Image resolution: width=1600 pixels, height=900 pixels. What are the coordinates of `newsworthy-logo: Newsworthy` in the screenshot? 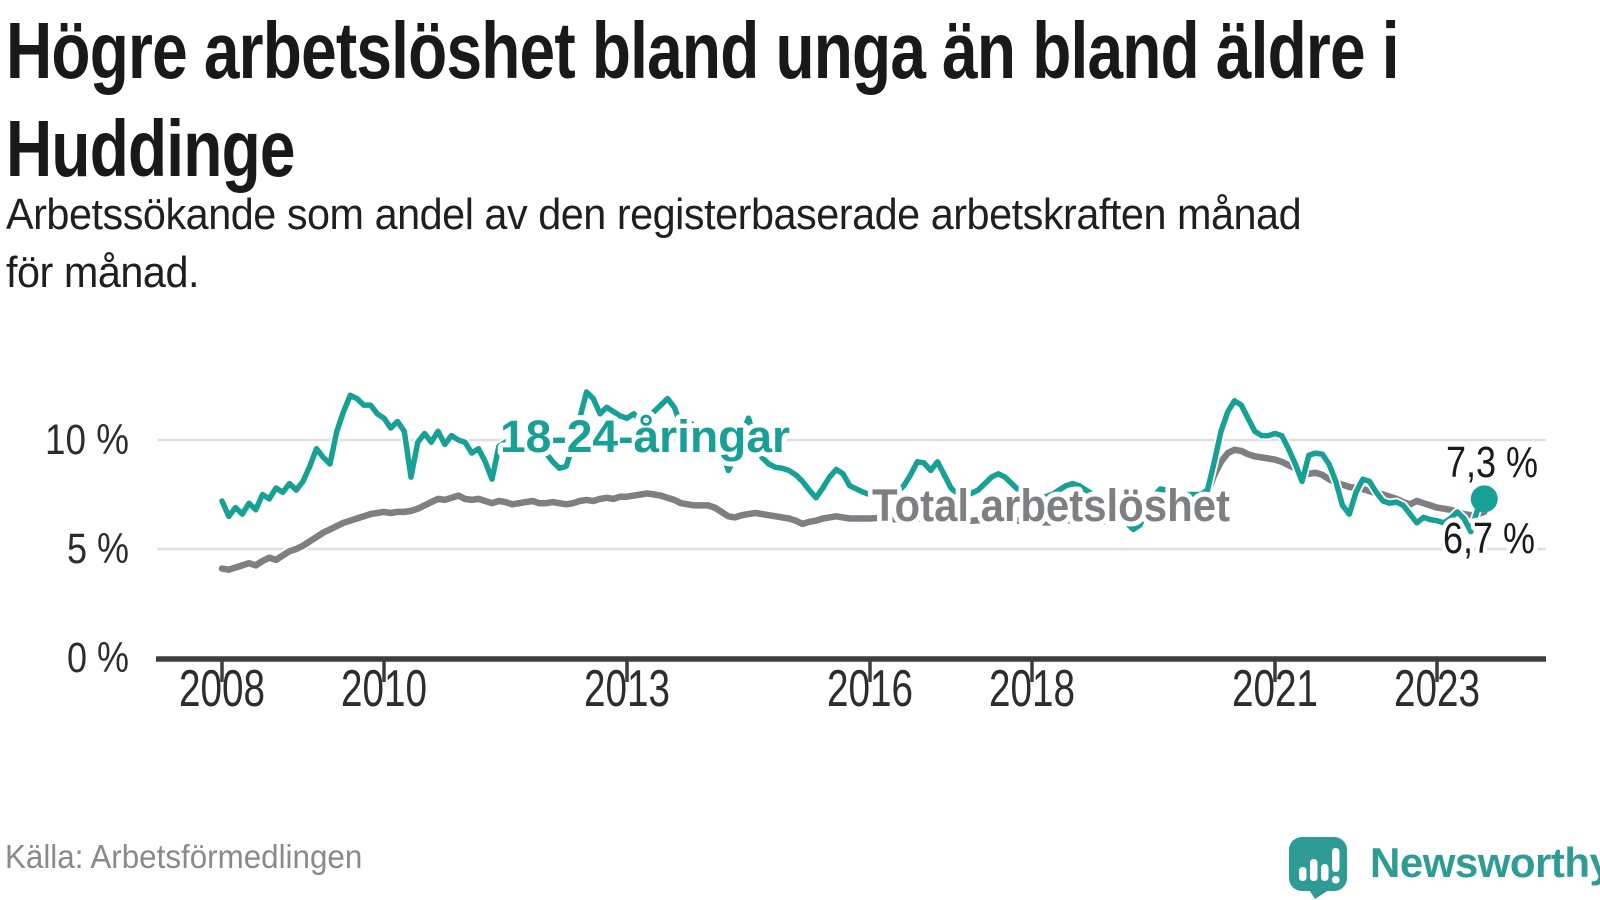 It's located at (1444, 868).